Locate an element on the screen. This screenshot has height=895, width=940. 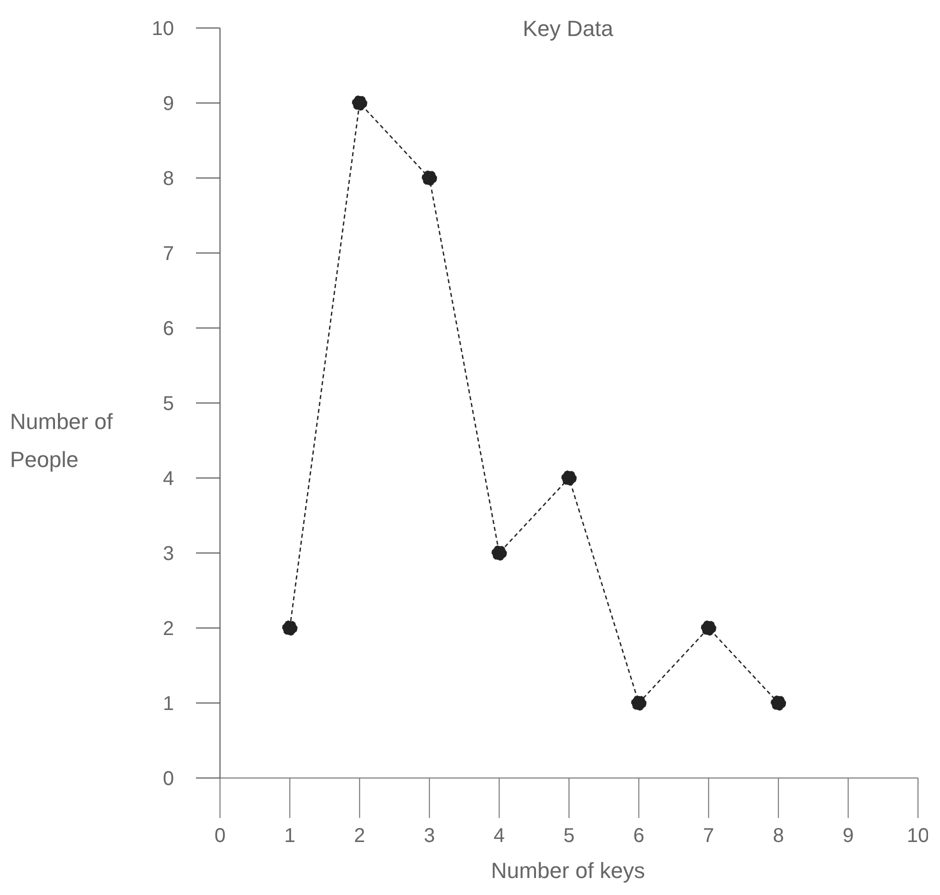
x-tick-label: 2 is located at coordinates (360, 836).